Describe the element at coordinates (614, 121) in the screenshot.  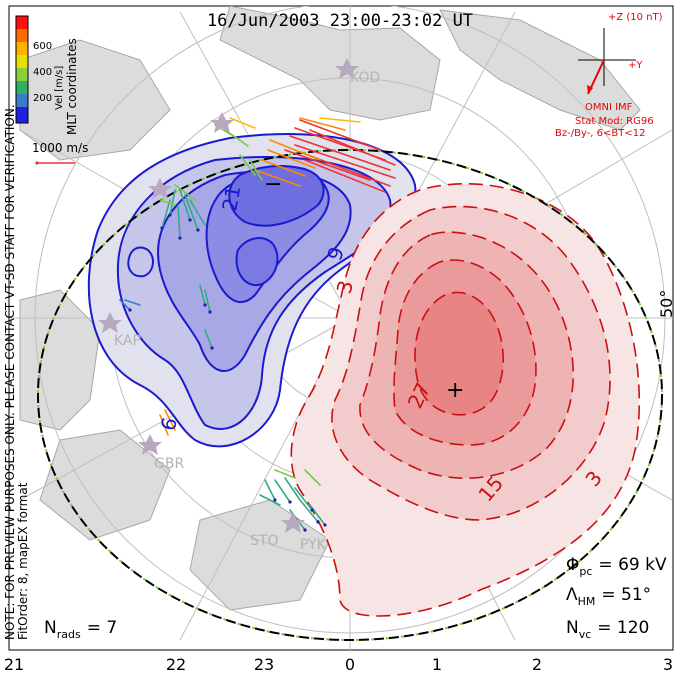
I see `stat-model-label: Stat Mod: RG96` at that location.